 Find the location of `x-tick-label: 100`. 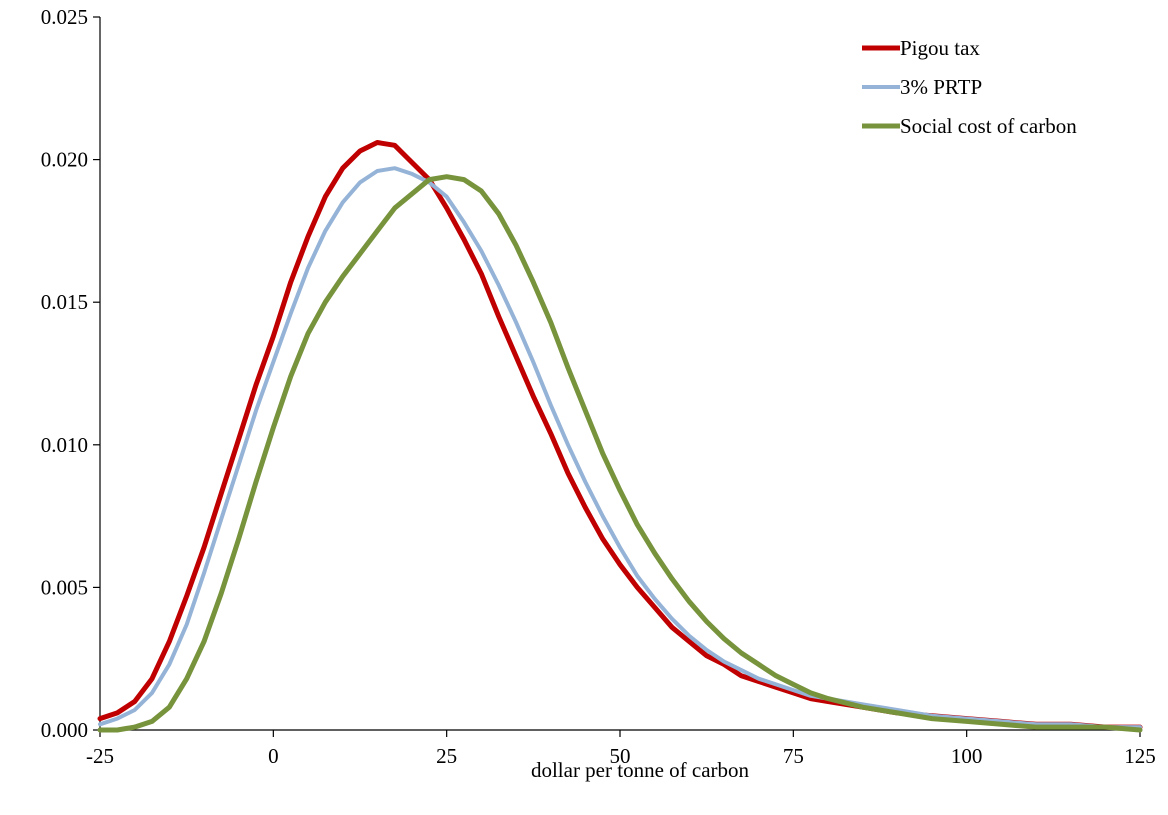

x-tick-label: 100 is located at coordinates (967, 756).